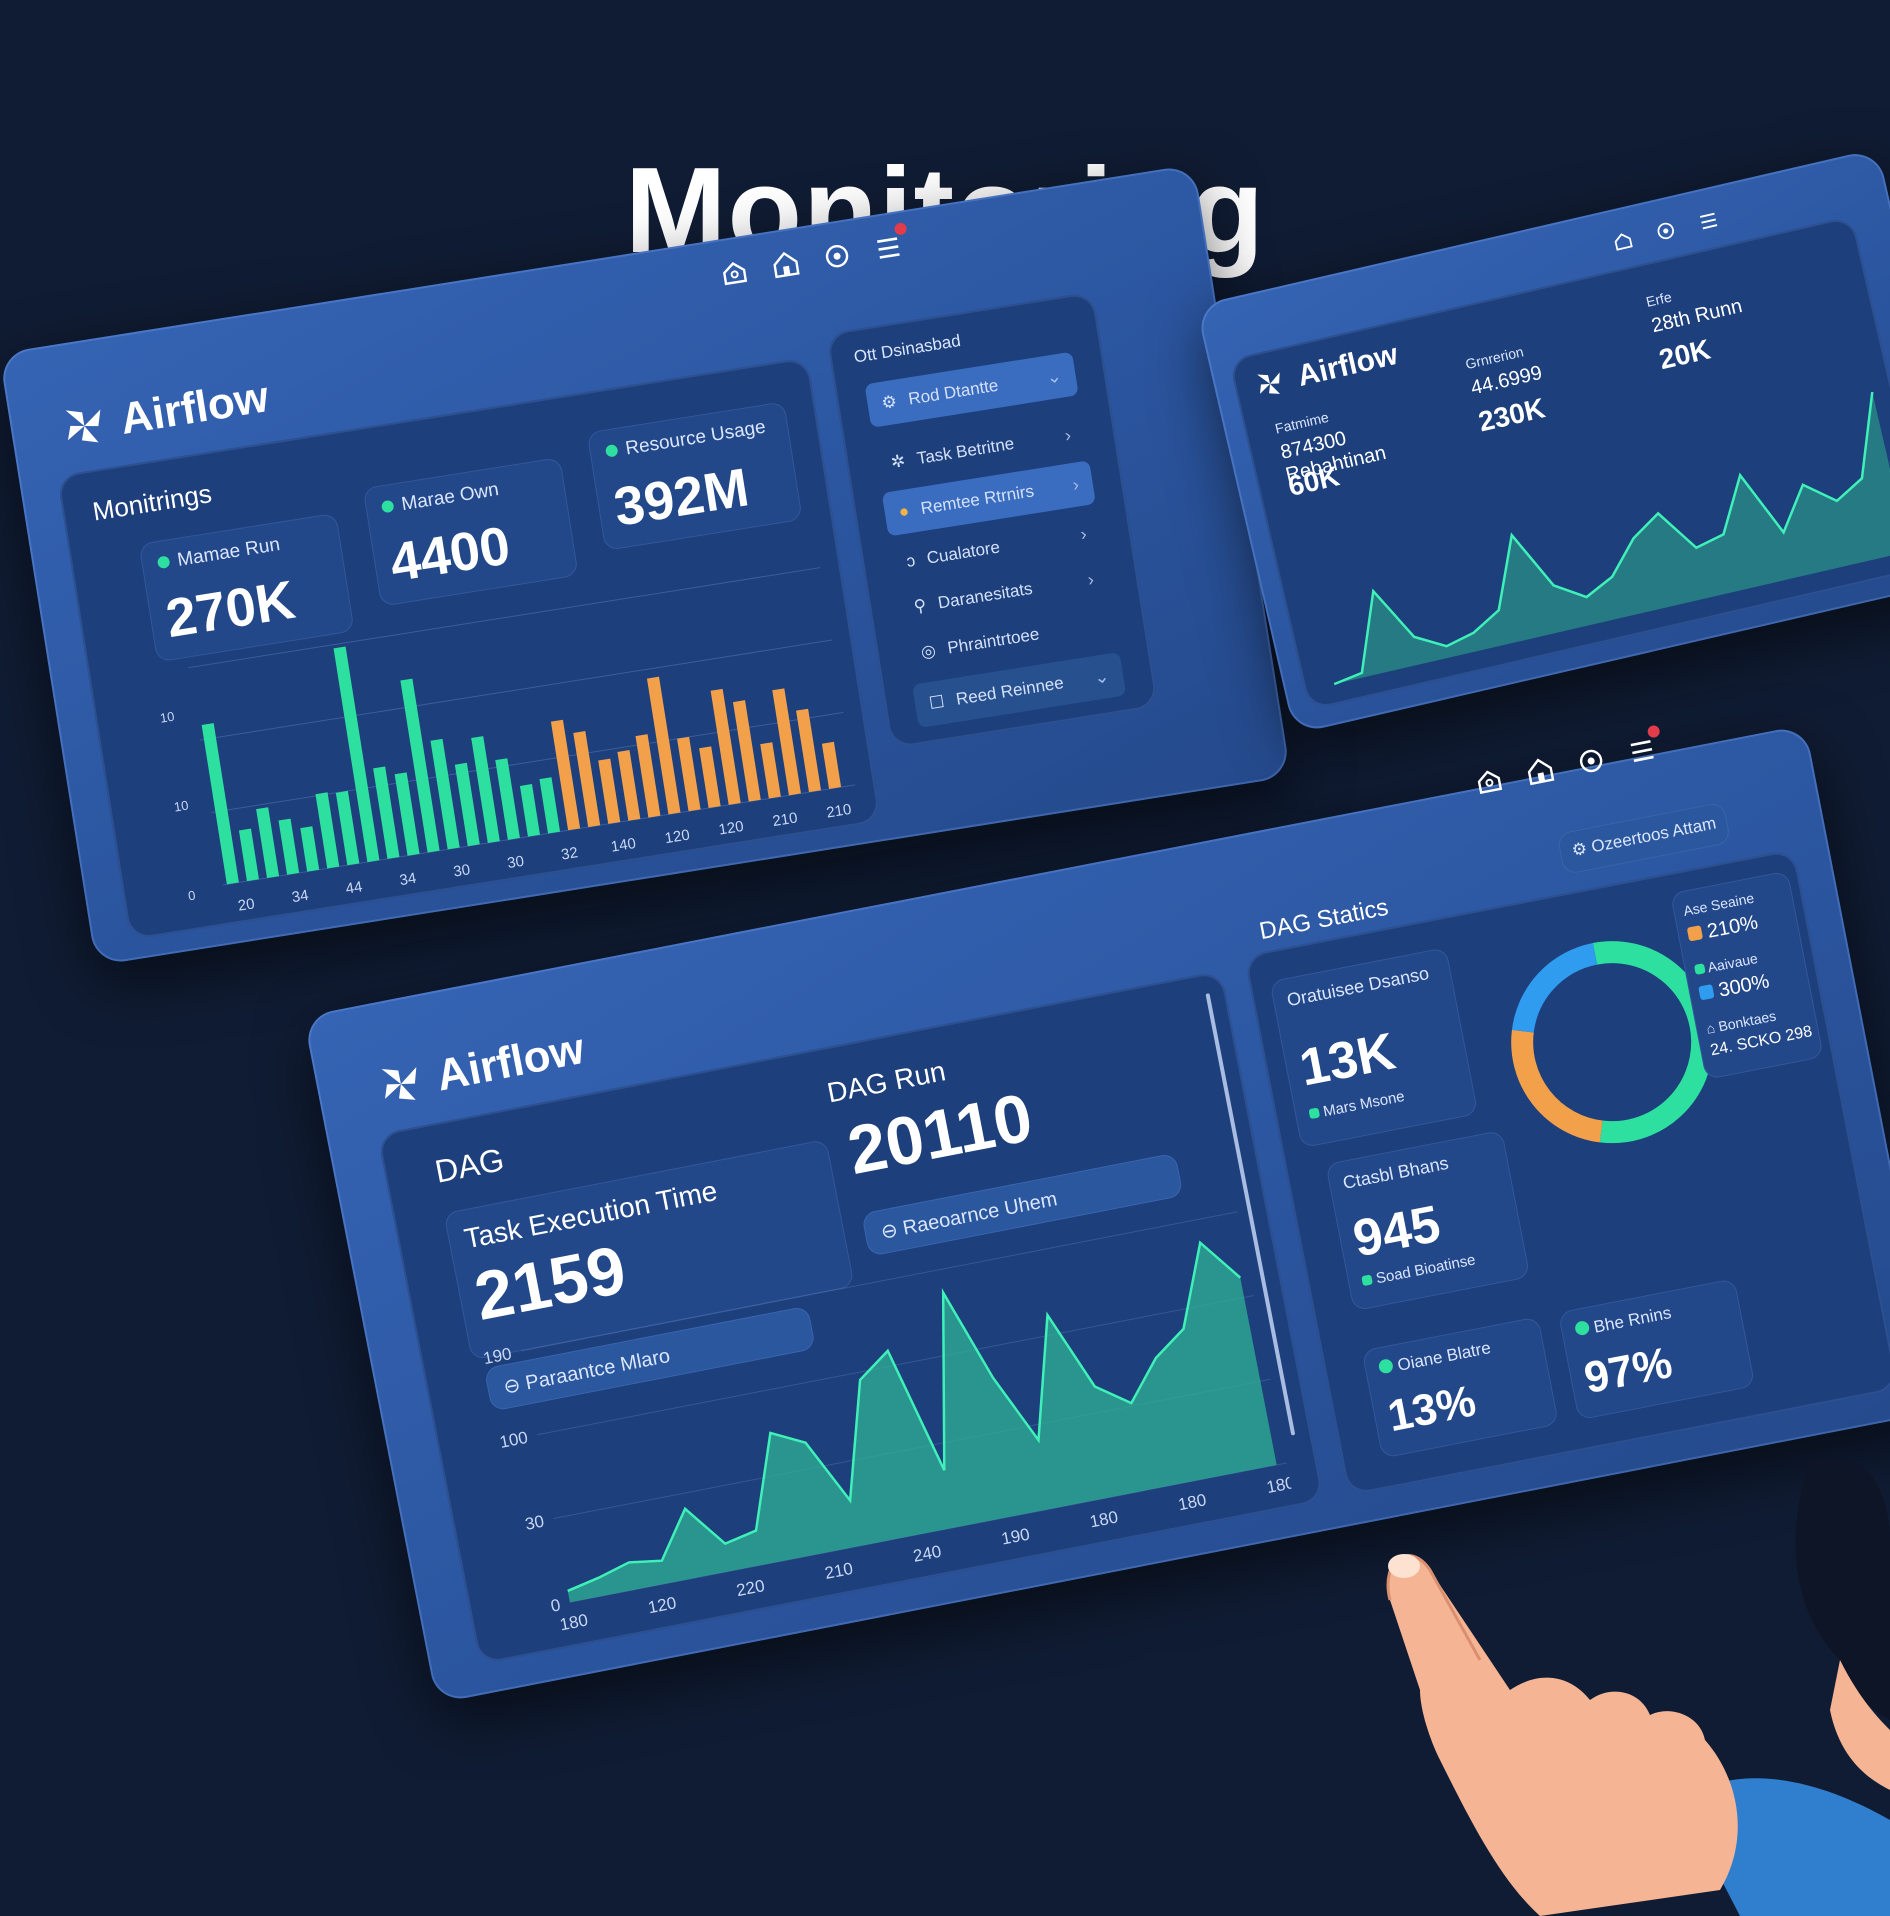  What do you see at coordinates (513, 1440) in the screenshot?
I see `y-tick-label: 100` at bounding box center [513, 1440].